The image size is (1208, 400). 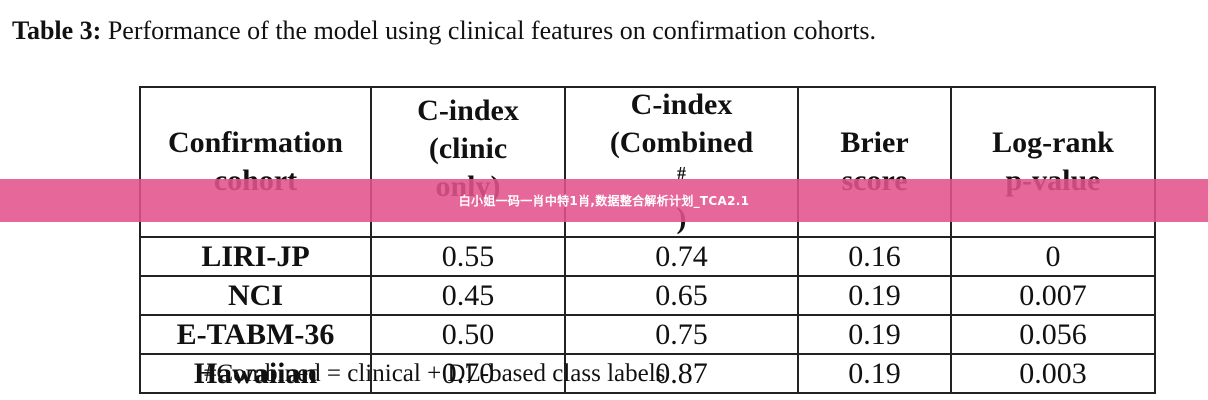 I want to click on c-index-combined-cell: 0.75, so click(x=681, y=334).